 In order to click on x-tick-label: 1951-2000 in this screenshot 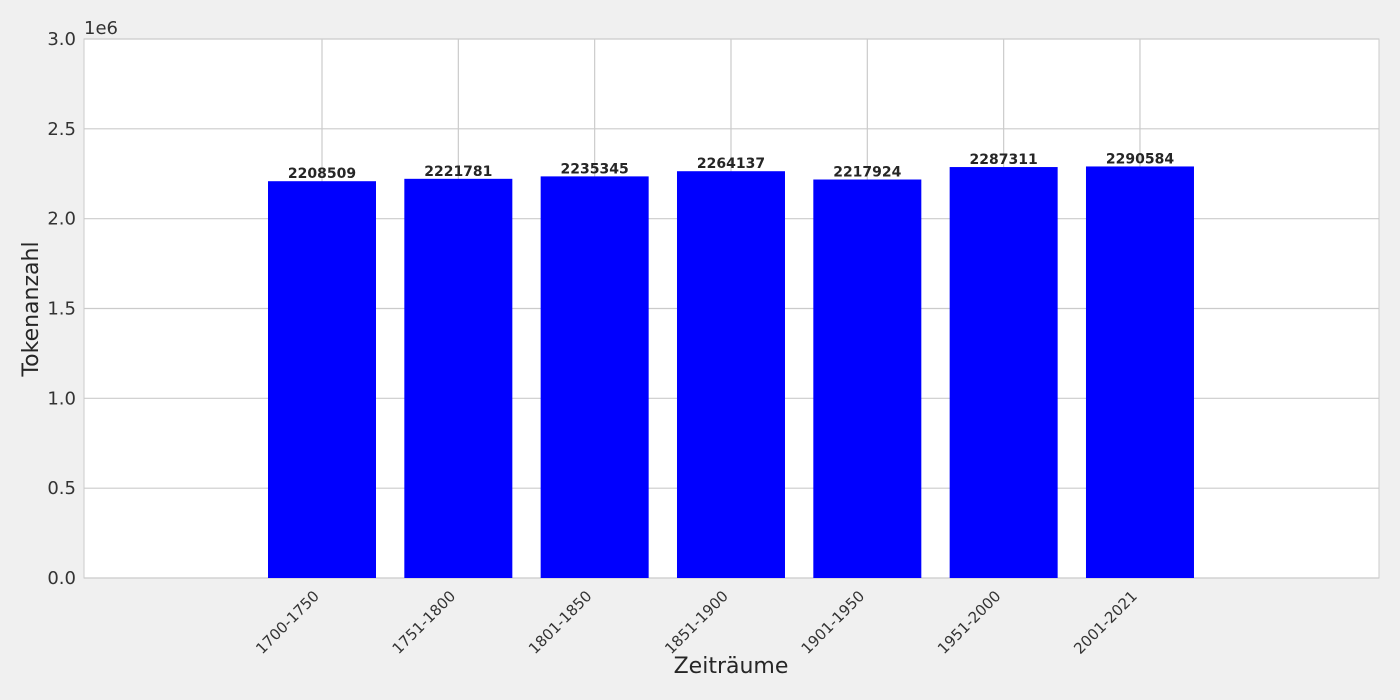, I will do `click(969, 622)`.